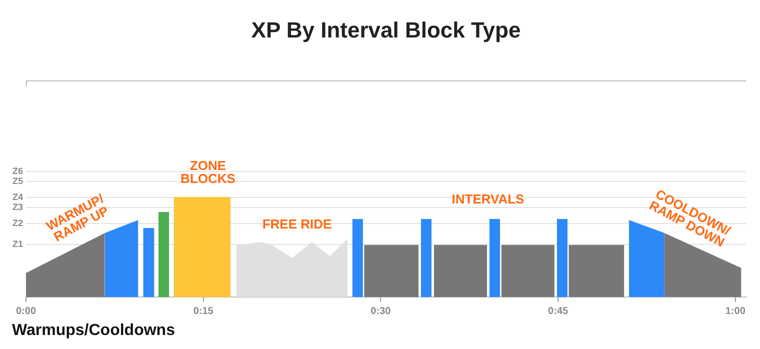 The height and width of the screenshot is (349, 760). Describe the element at coordinates (17, 223) in the screenshot. I see `ref-line-label: Z2` at that location.